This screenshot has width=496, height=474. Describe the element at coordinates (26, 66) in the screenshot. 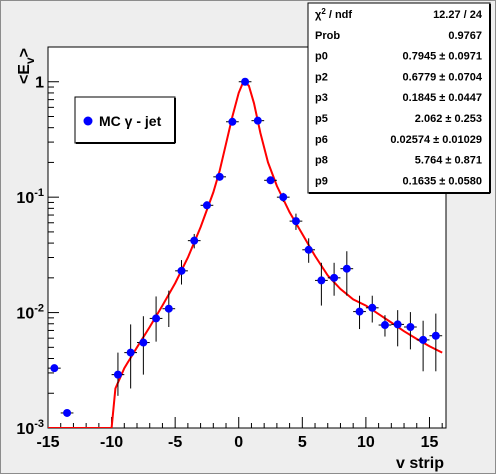

I see `y-axis-title: <Ev>` at that location.